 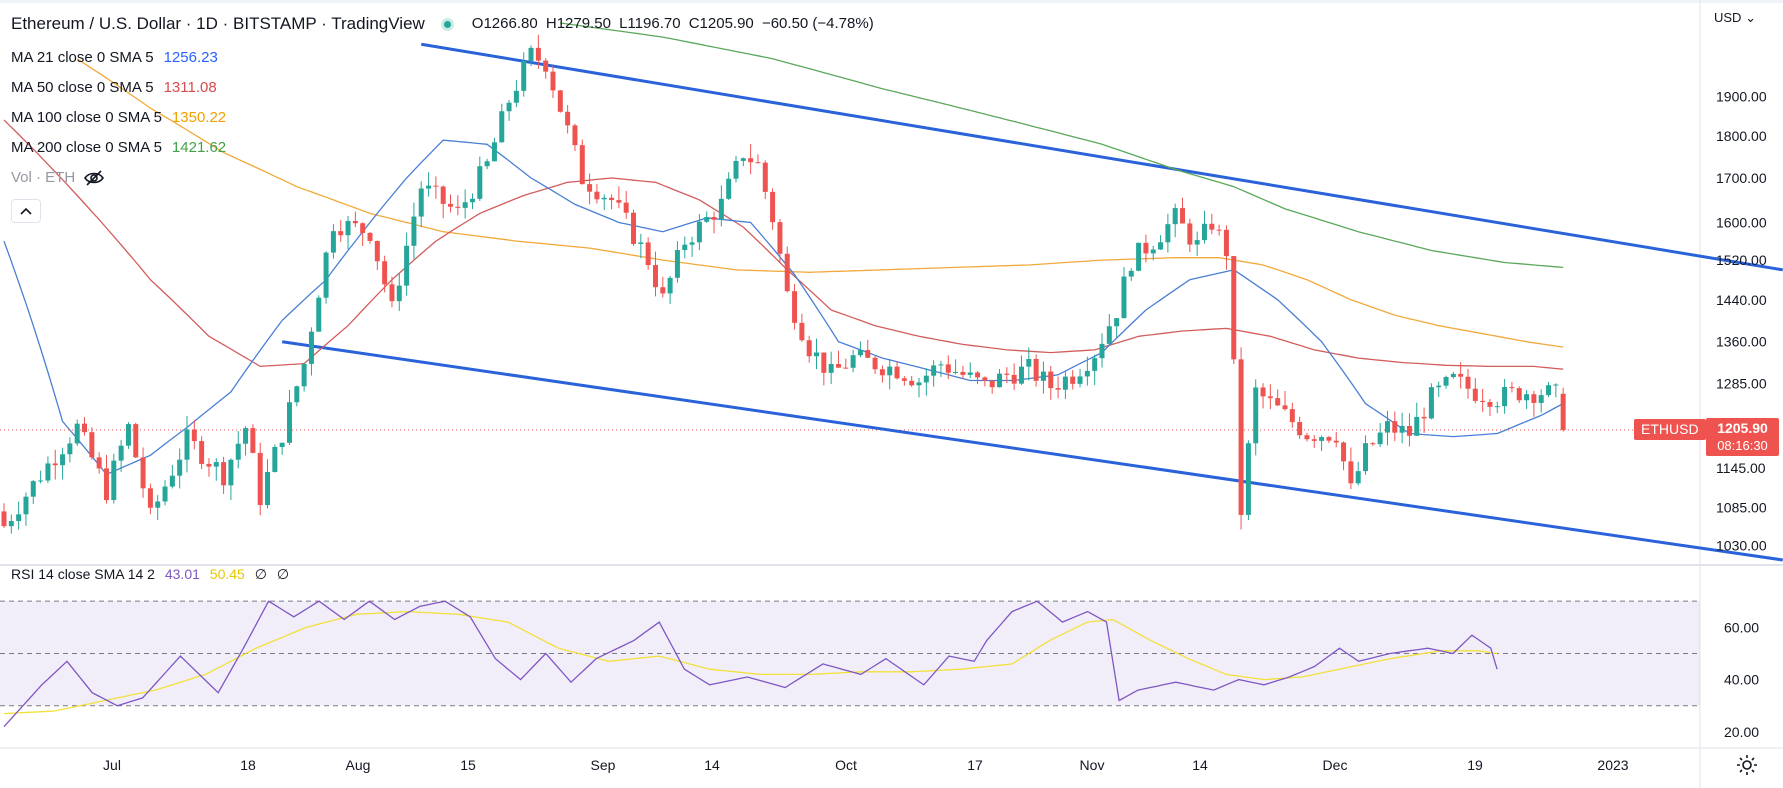 What do you see at coordinates (444, 58) in the screenshot?
I see `indicator-ma21: MA 21 close 0 SMA 5 1256.23` at bounding box center [444, 58].